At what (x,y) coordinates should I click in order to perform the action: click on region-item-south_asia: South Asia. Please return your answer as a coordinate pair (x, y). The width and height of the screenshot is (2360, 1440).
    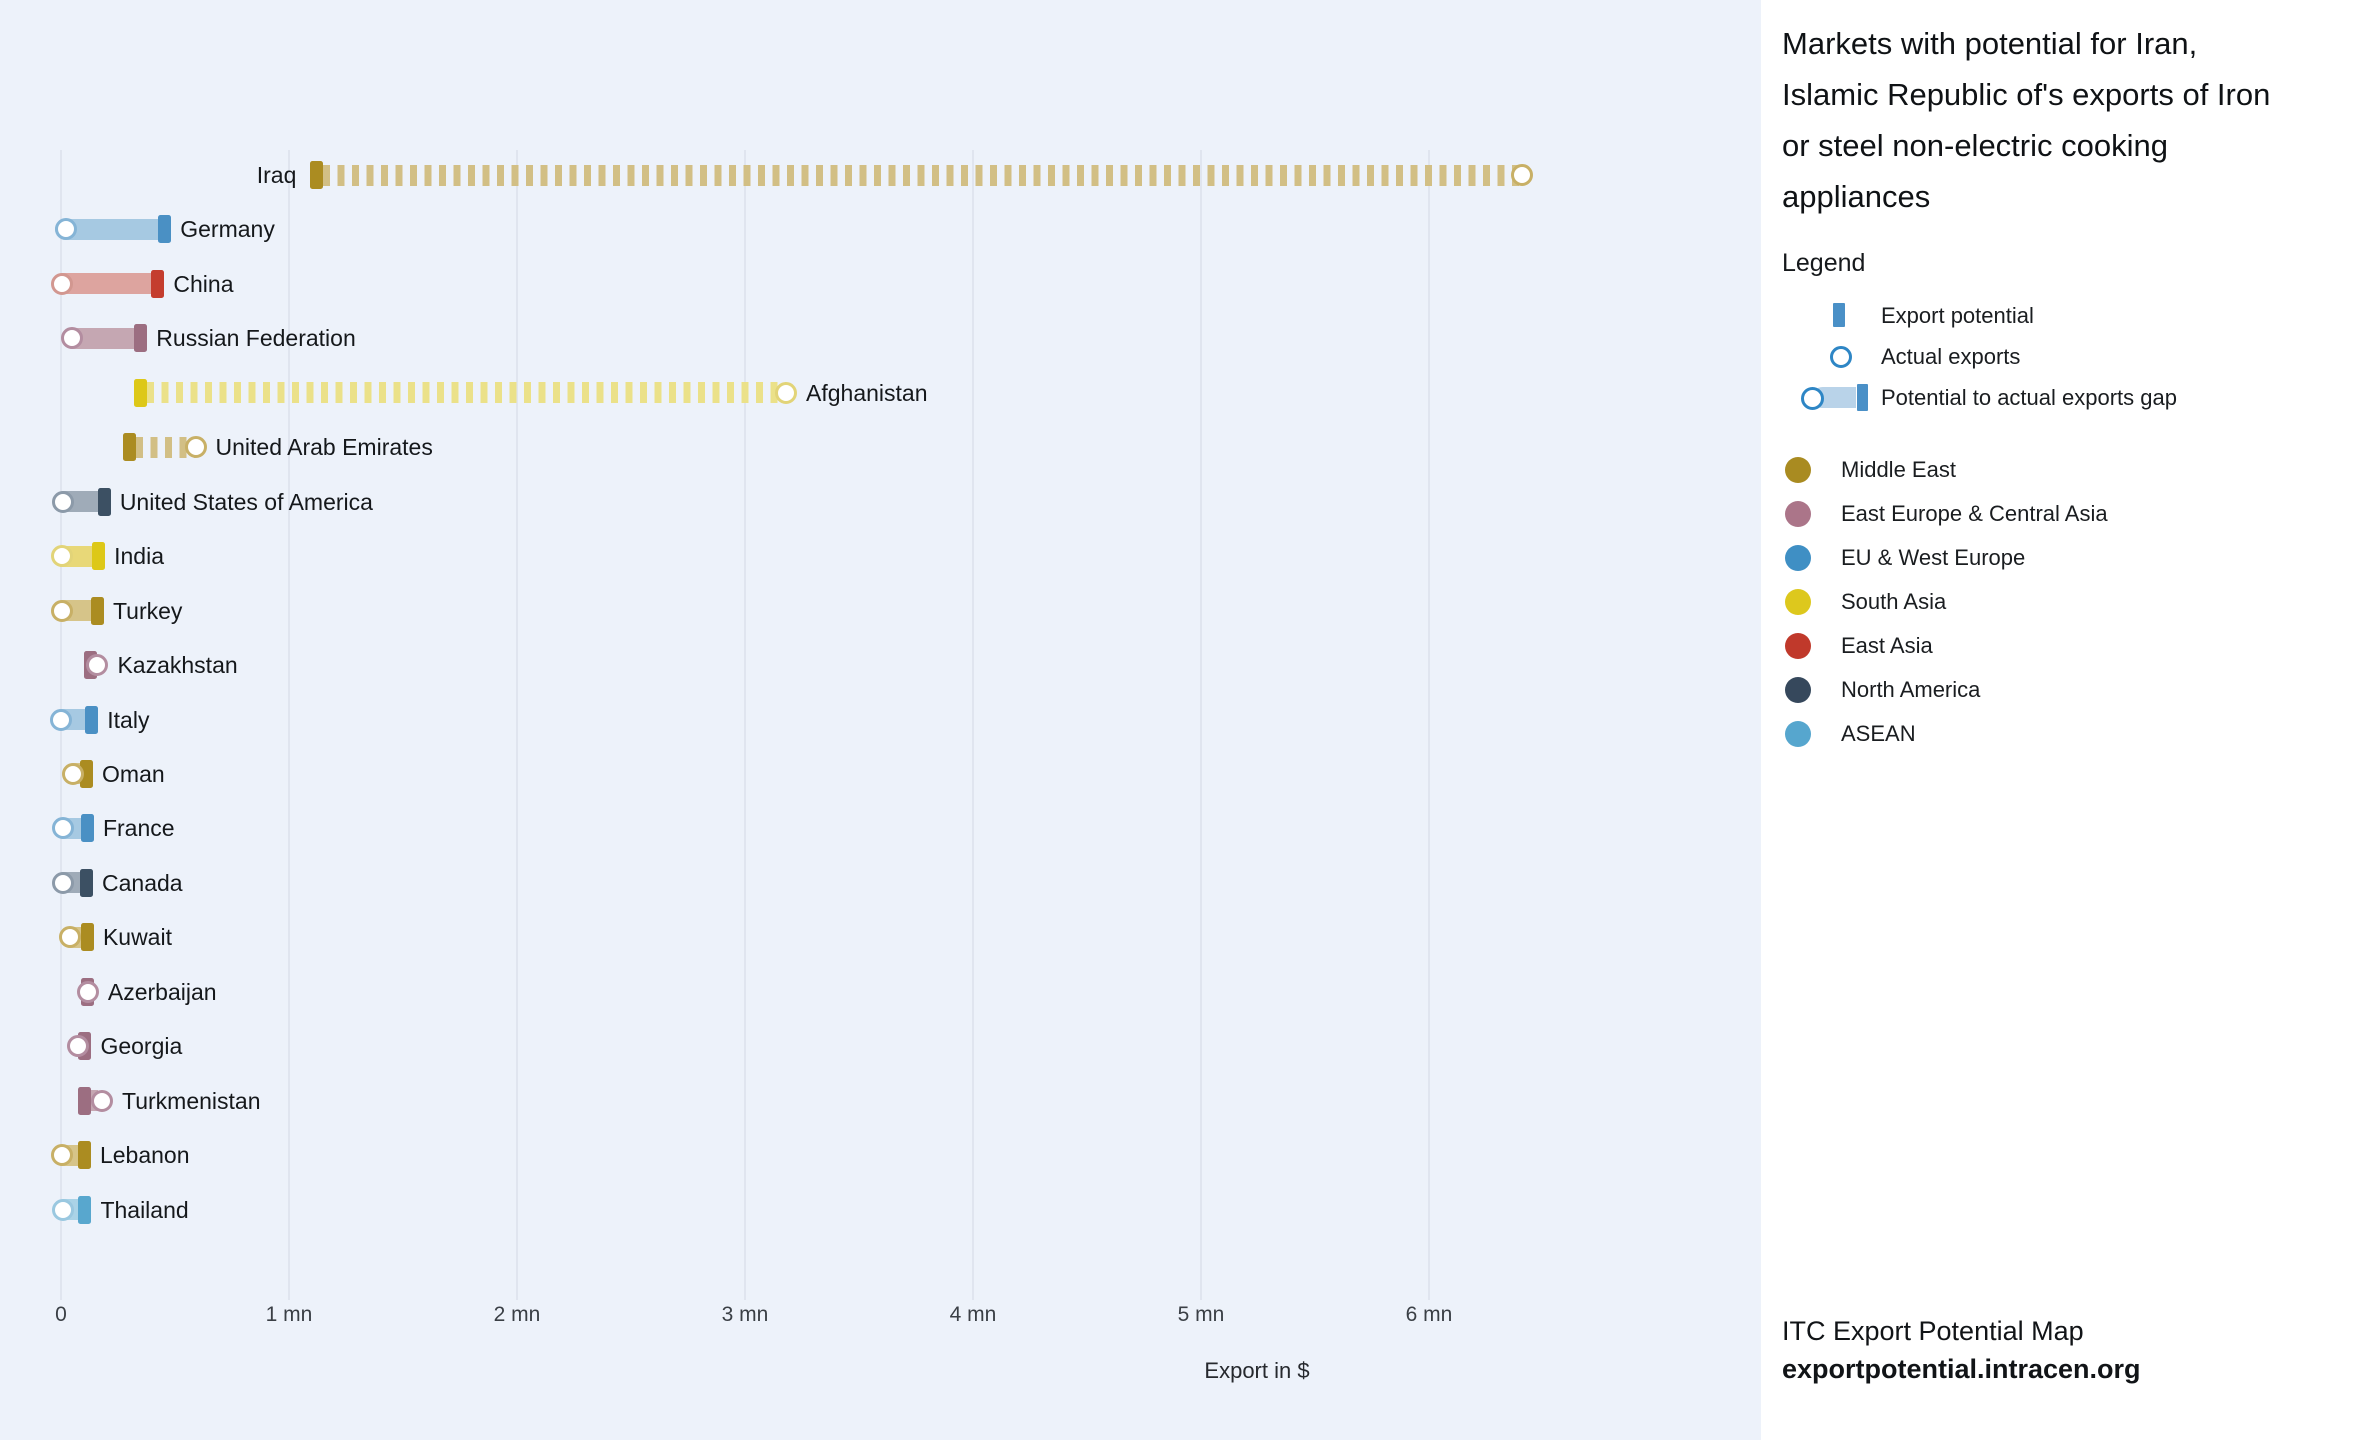
    Looking at the image, I should click on (2061, 602).